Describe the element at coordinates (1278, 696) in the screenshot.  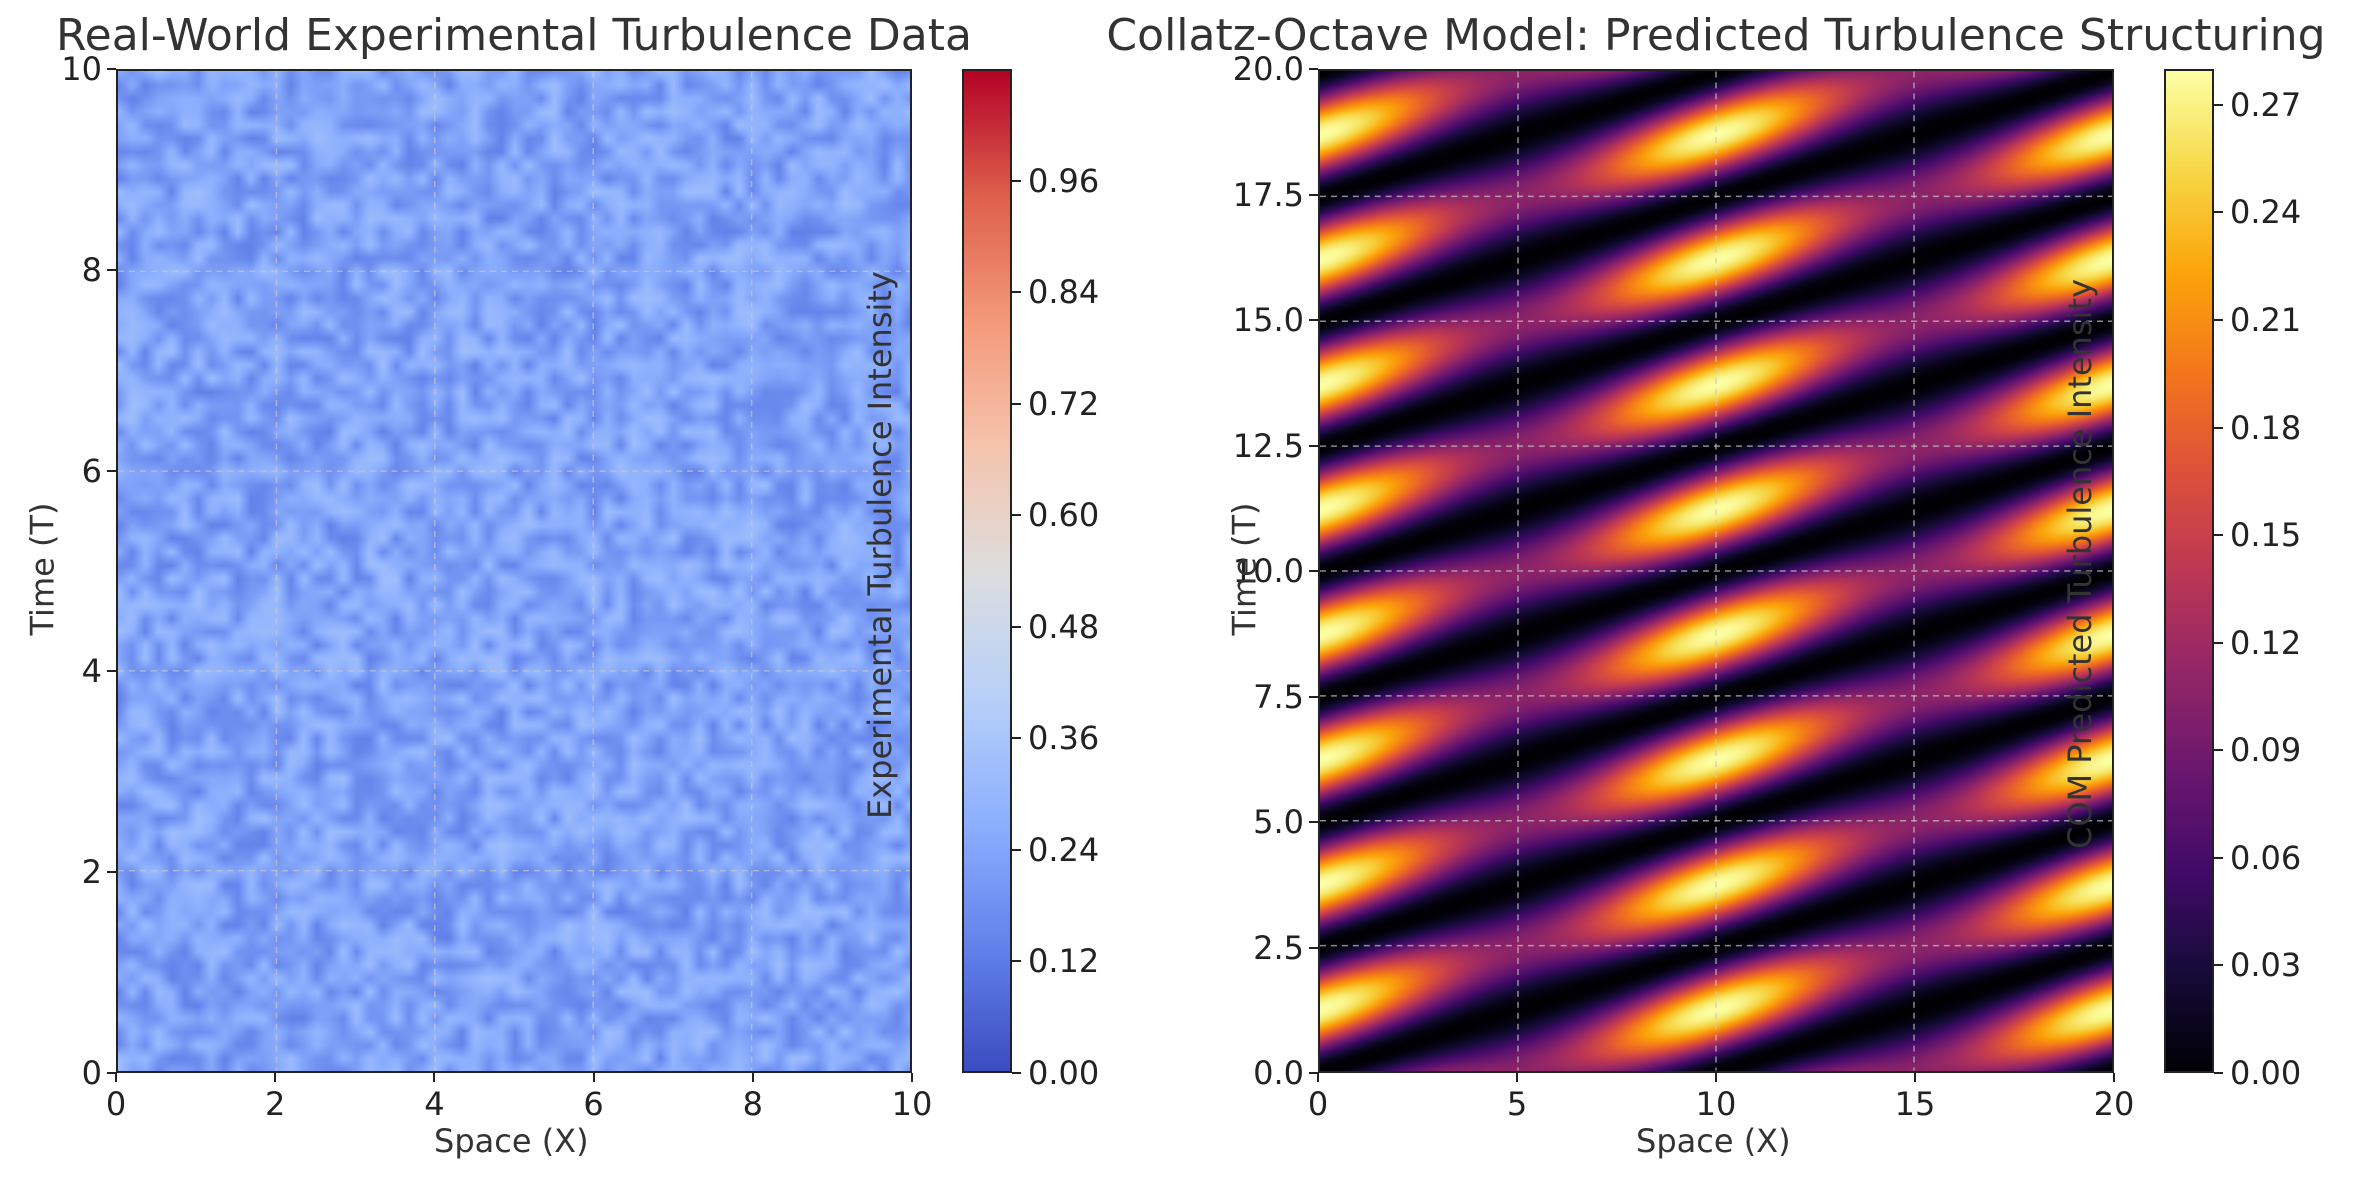
I see `y-tick-label: 7.5` at that location.